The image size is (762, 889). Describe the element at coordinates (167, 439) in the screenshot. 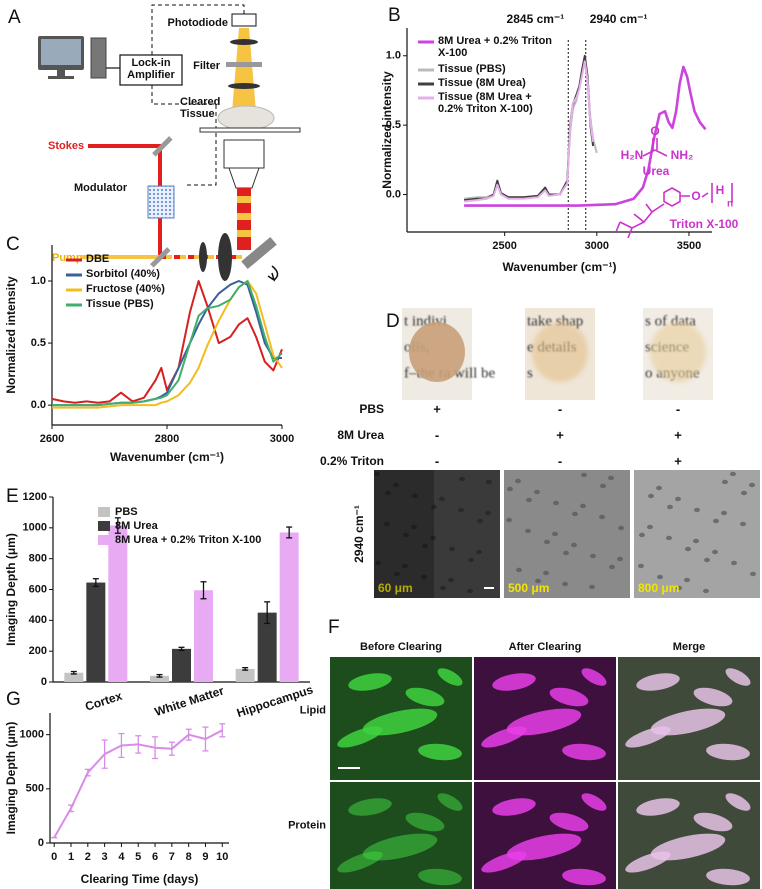

I see `x-tick-label: 2800` at that location.